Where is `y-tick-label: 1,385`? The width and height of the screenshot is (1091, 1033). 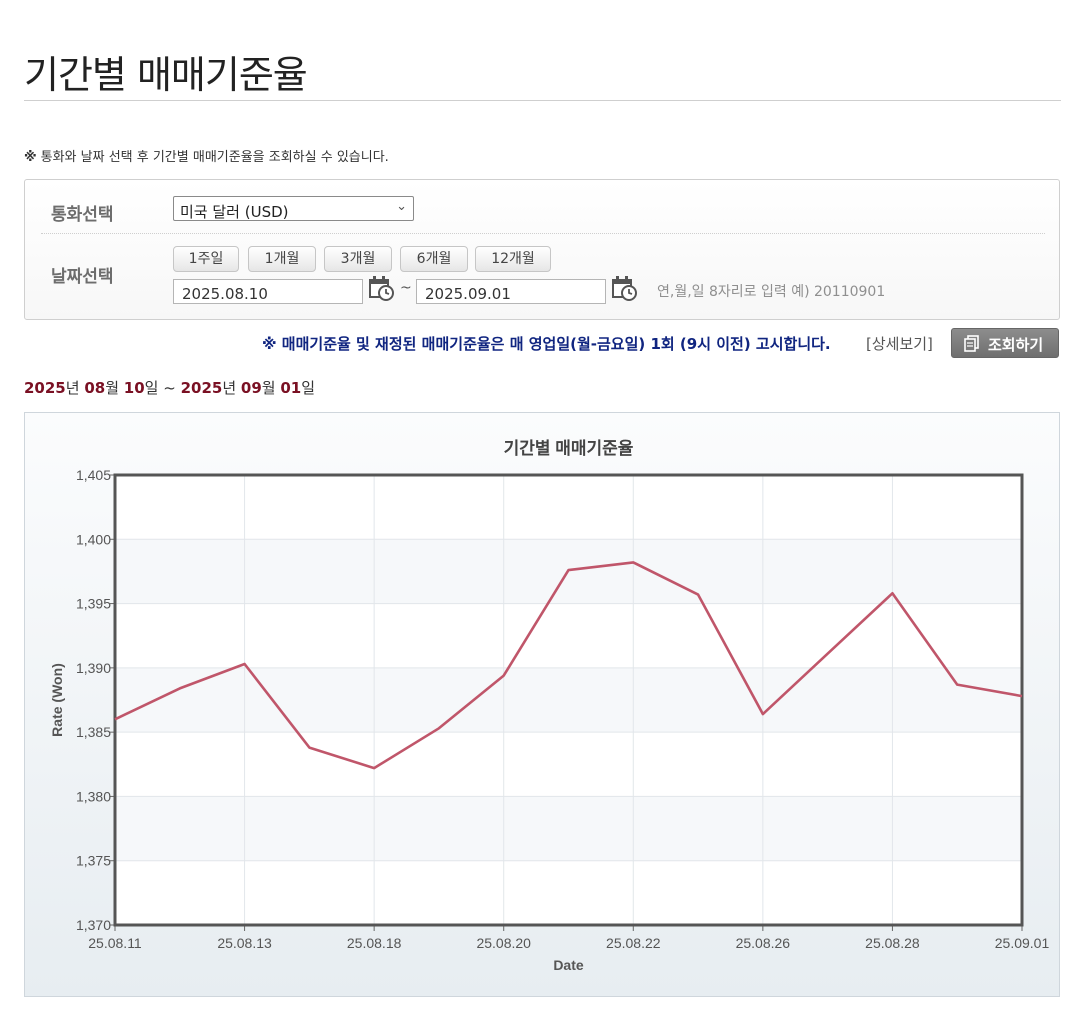 y-tick-label: 1,385 is located at coordinates (93, 732).